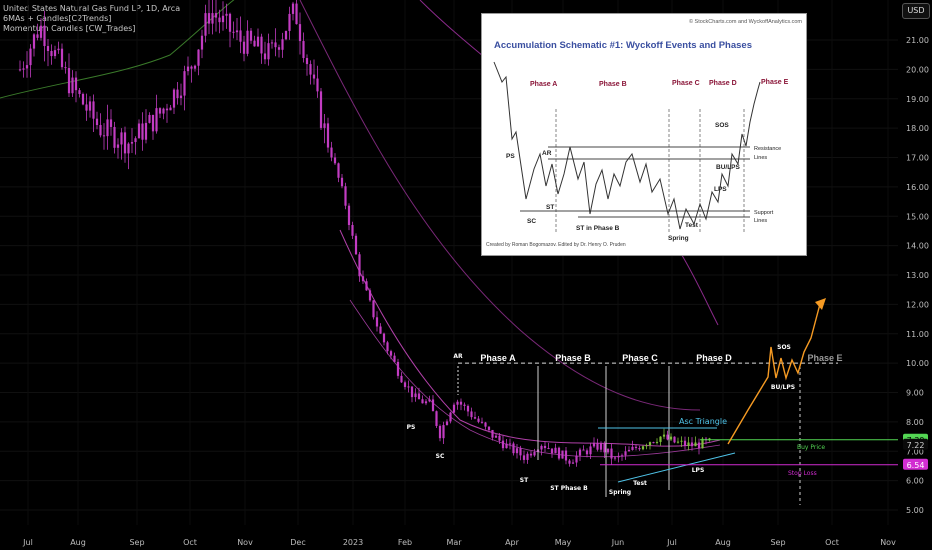 The height and width of the screenshot is (550, 932). I want to click on projection-path, so click(774, 374).